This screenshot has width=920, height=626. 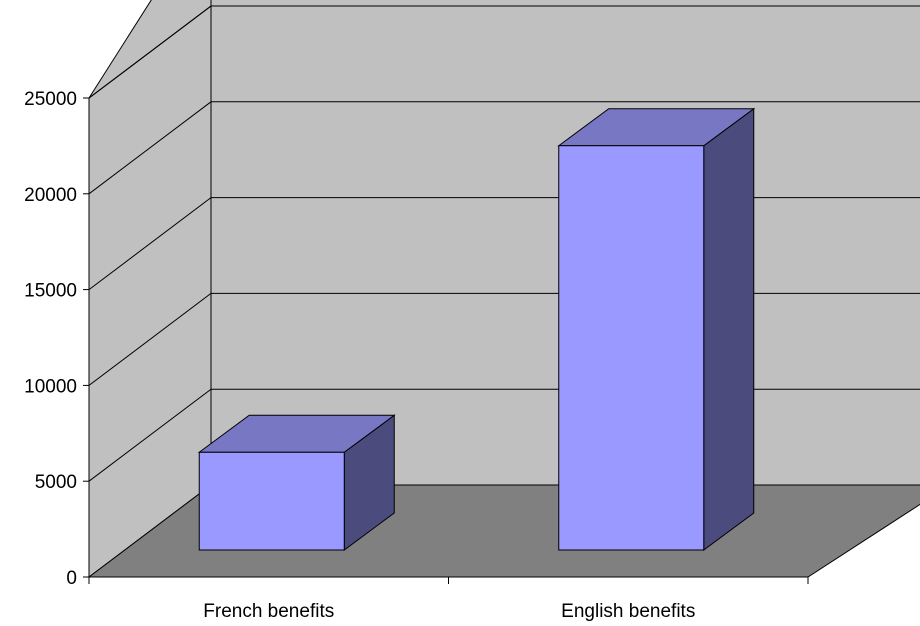 I want to click on y-tick-labels: 0 5000 10000 15000 20000 25000, so click(x=50, y=339).